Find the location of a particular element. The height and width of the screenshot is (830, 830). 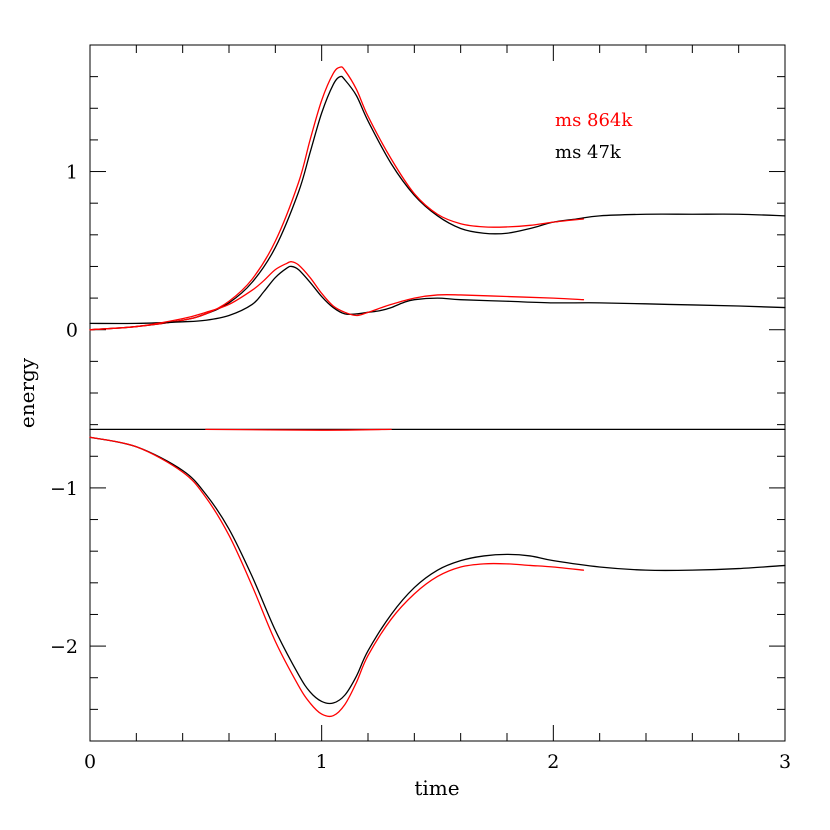

x-tick-label: 2 is located at coordinates (553, 762).